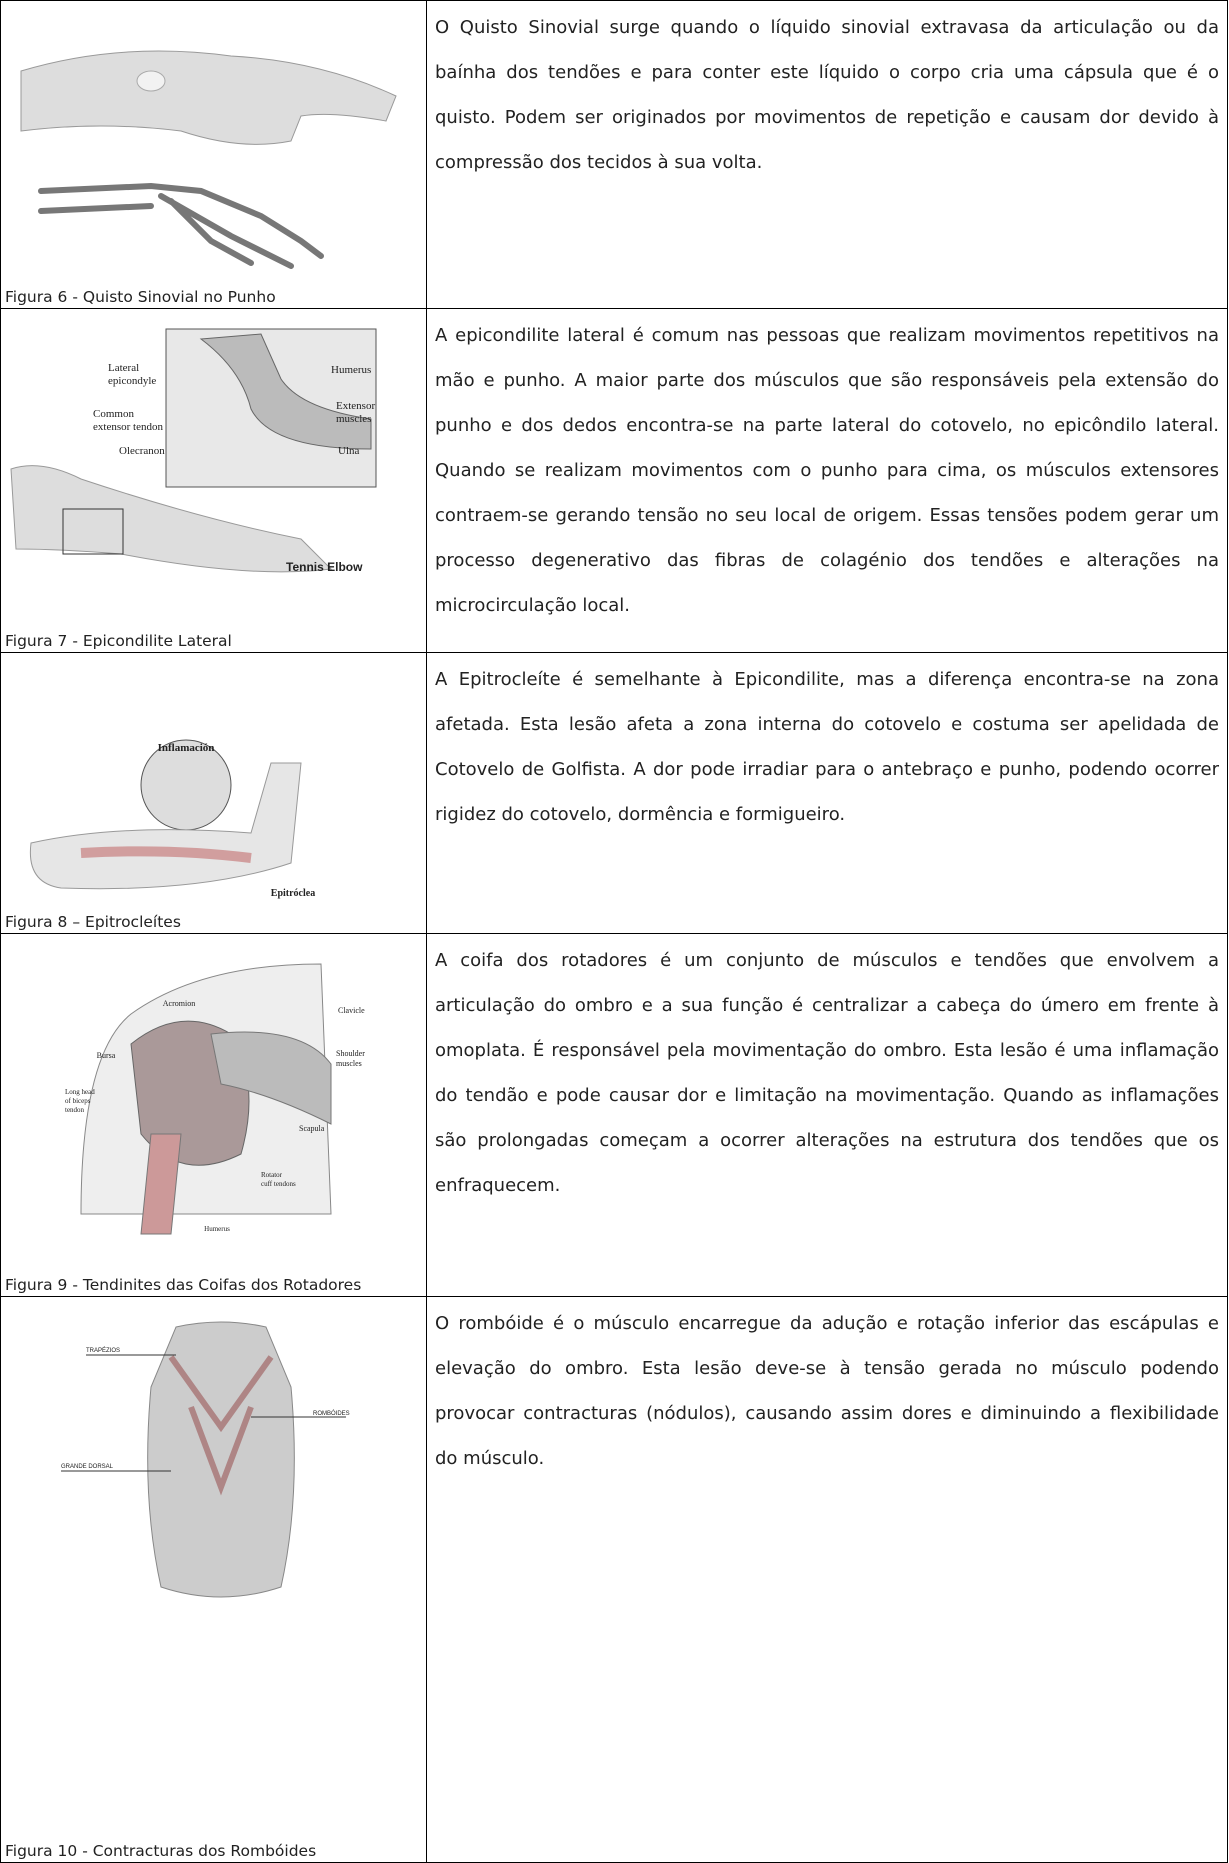 The image size is (1229, 1863). I want to click on figure-cell: Figura 6 - Quisto Sinovial no Punho, so click(214, 154).